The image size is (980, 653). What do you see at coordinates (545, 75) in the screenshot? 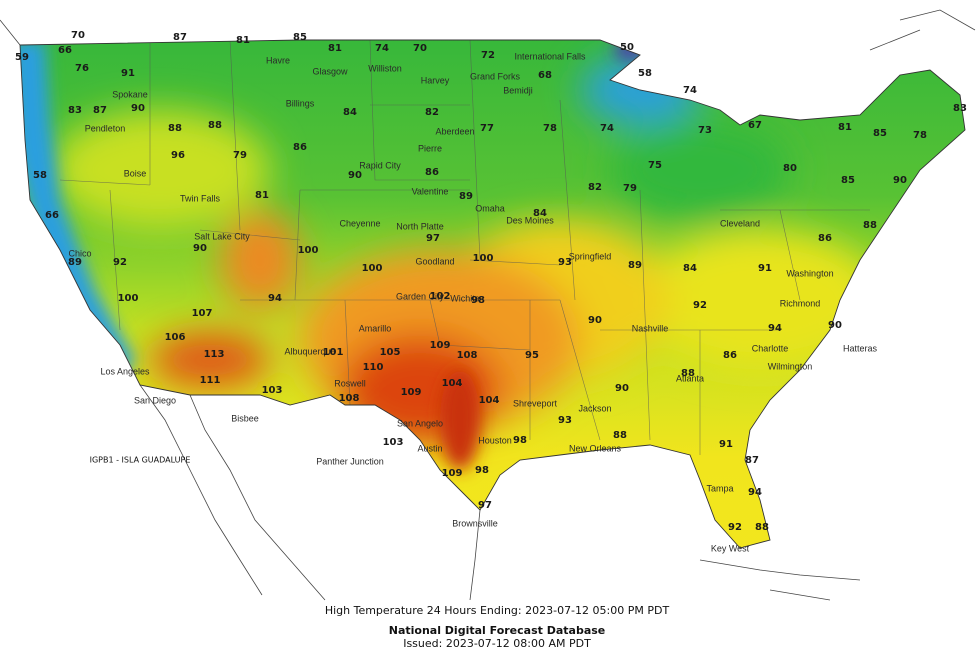
I see `temperature-reading: 68` at bounding box center [545, 75].